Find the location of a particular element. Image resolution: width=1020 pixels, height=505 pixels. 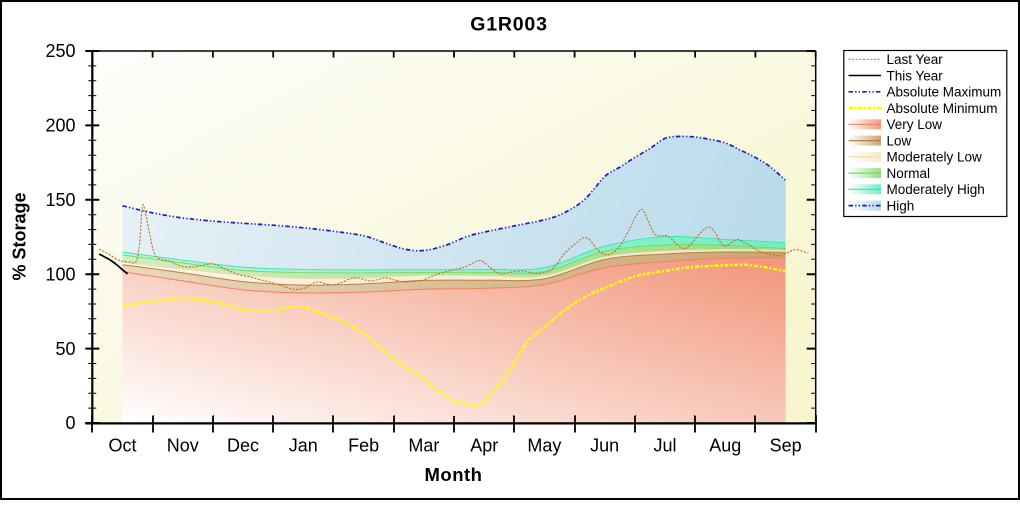

svg-text: G1R003 is located at coordinates (508, 25).